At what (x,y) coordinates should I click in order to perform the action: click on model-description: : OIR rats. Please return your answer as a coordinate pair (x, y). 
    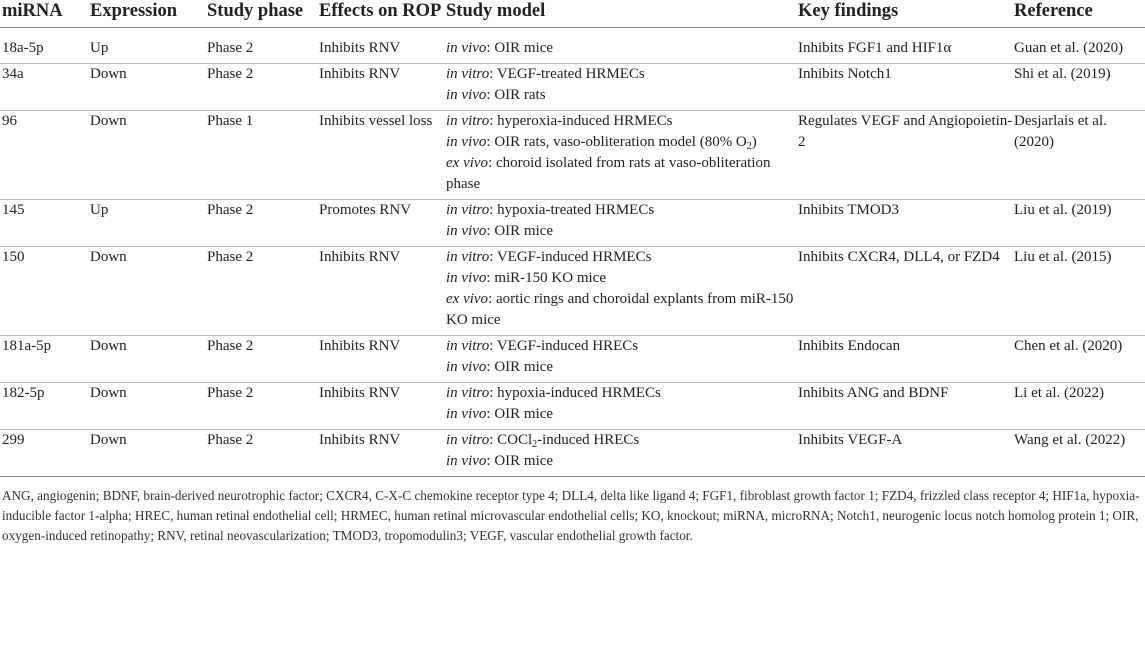
    Looking at the image, I should click on (516, 95).